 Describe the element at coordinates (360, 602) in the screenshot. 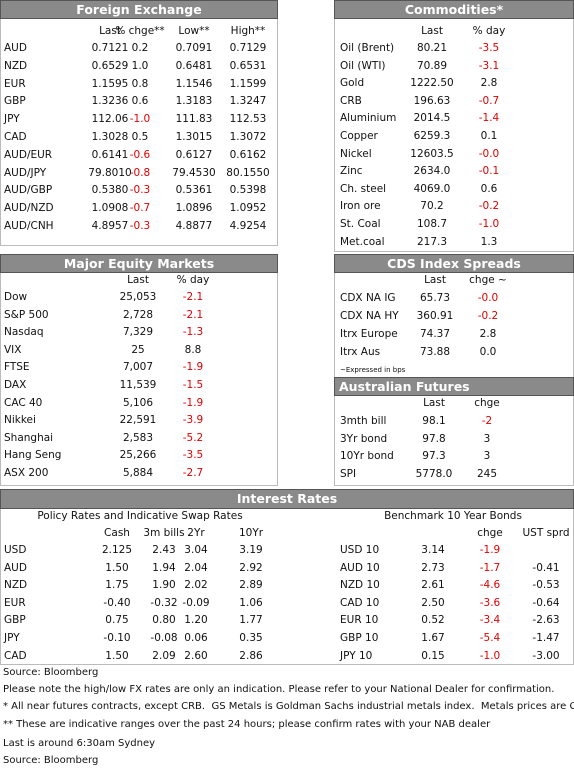

I see `row-label: CAD 10` at that location.